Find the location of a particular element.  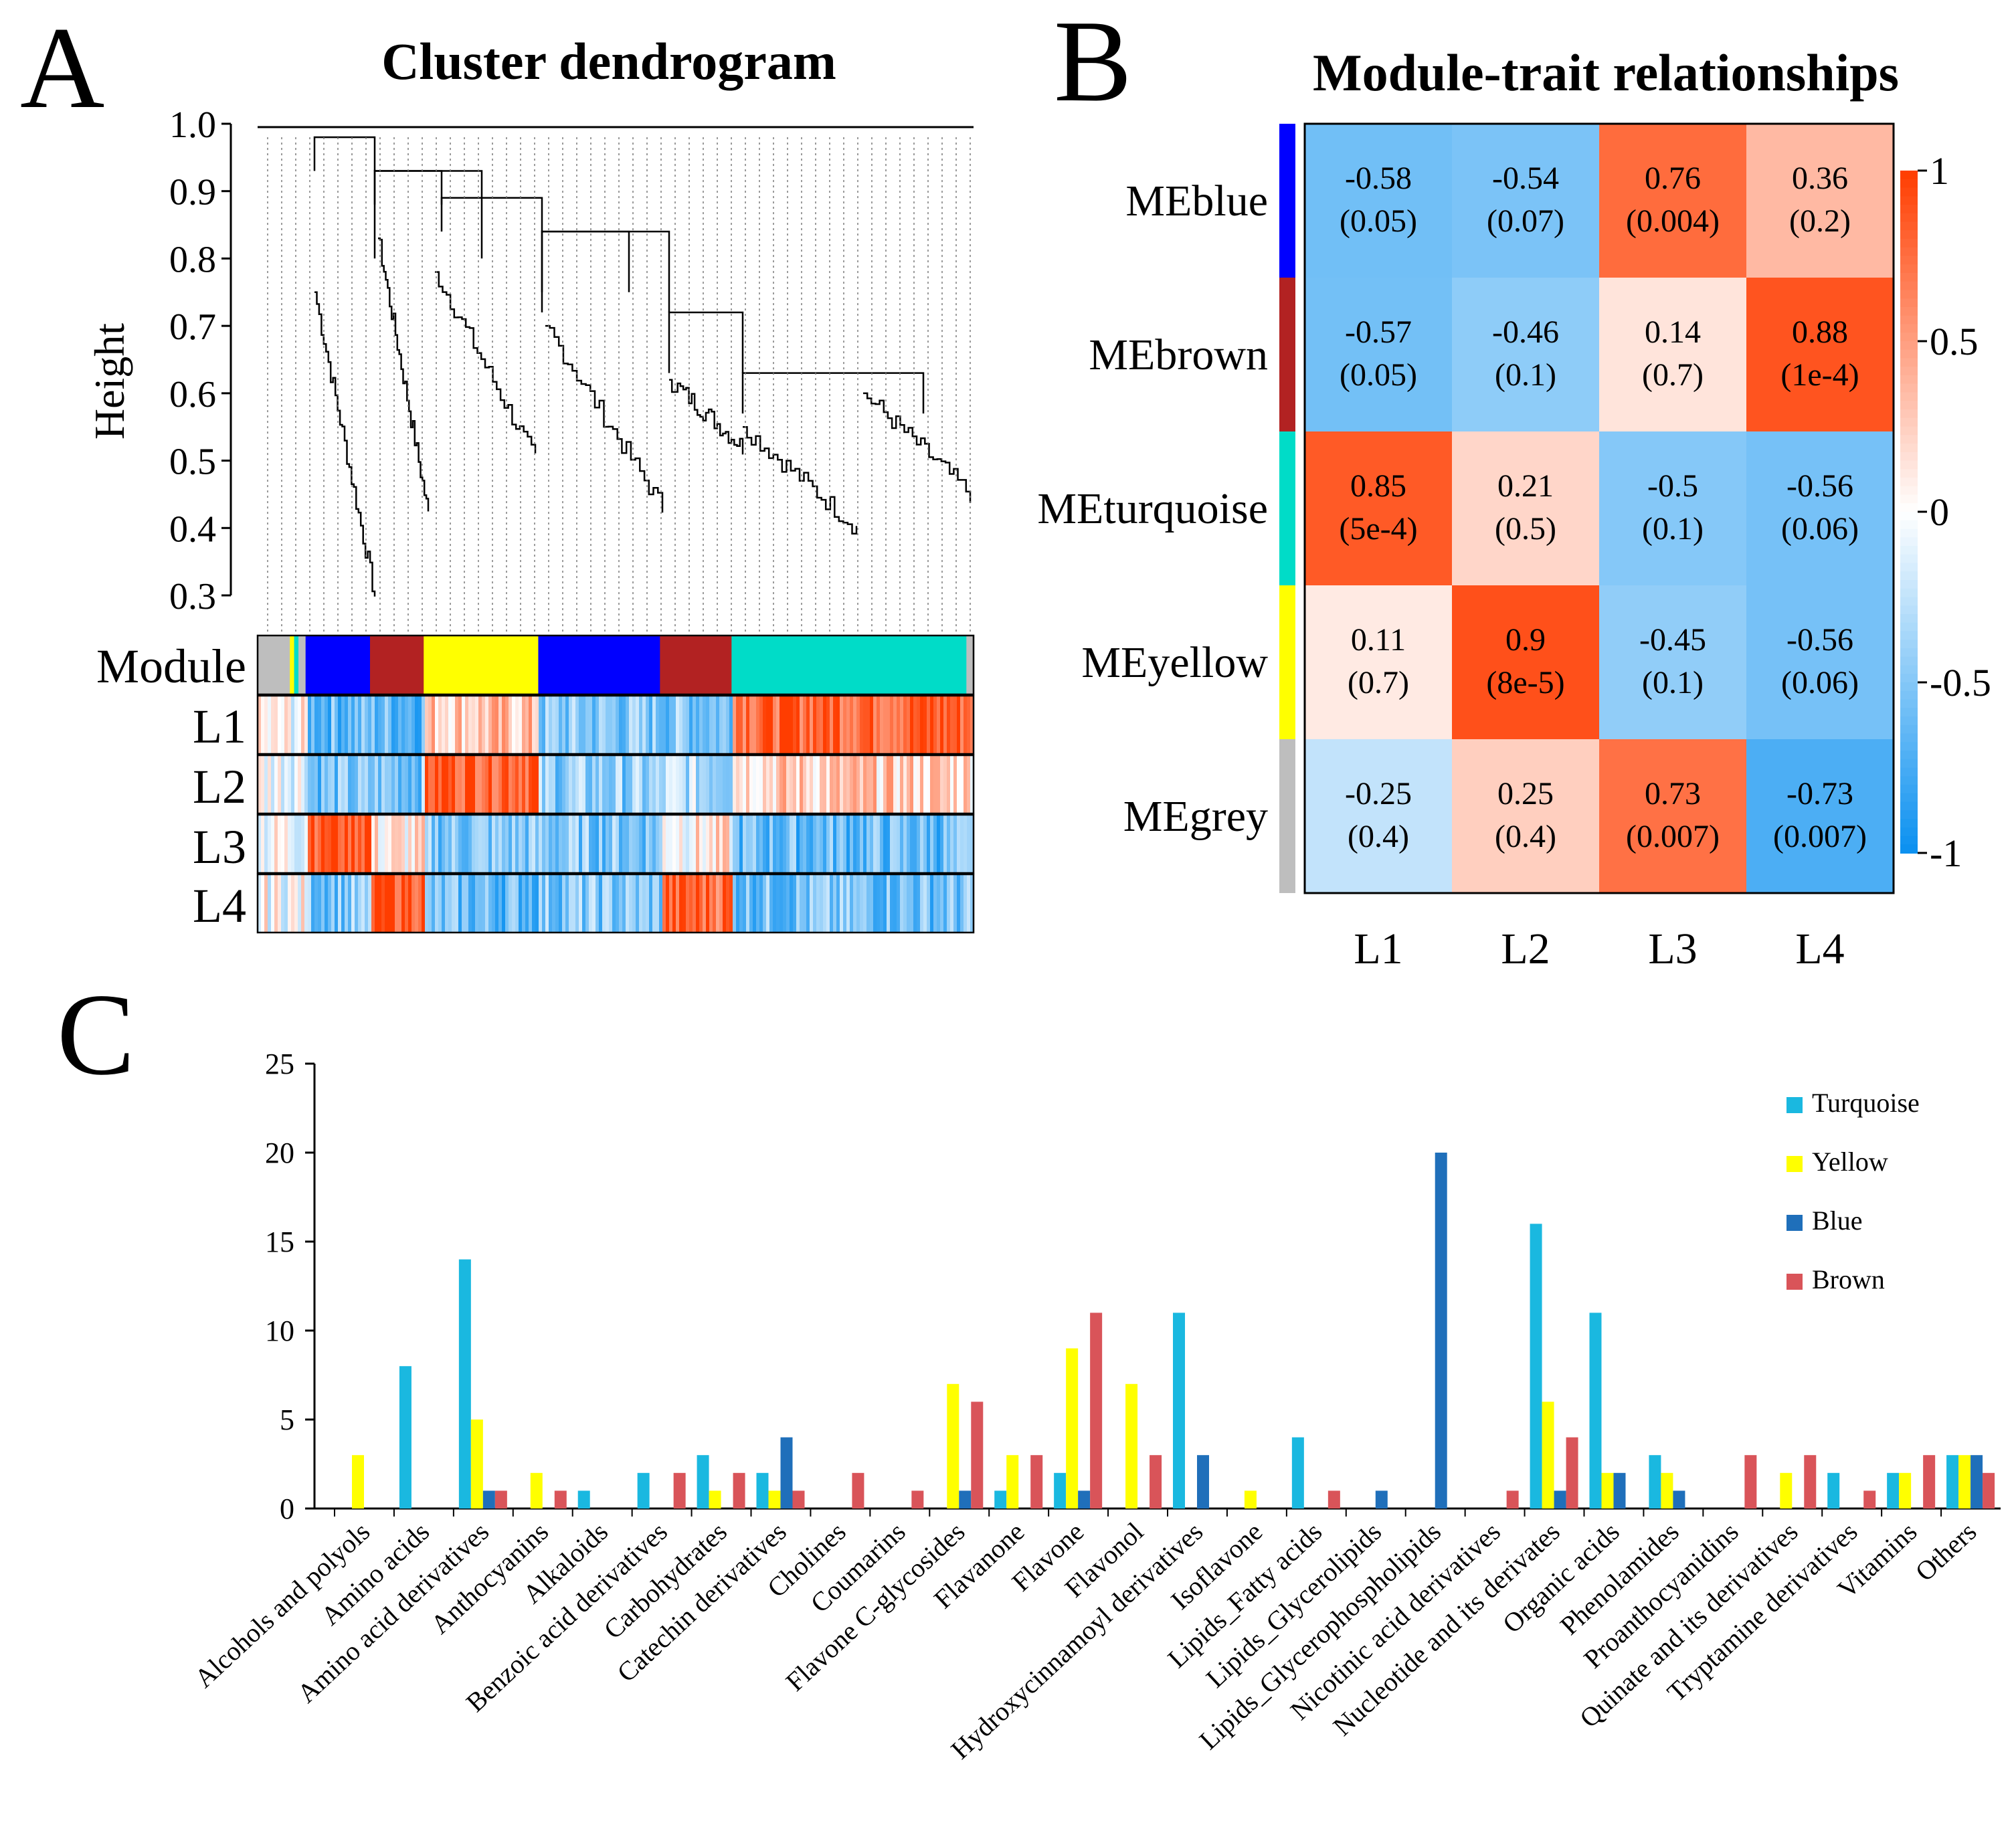

heatmap-cell-pvalue: (0.4) is located at coordinates (1525, 836).